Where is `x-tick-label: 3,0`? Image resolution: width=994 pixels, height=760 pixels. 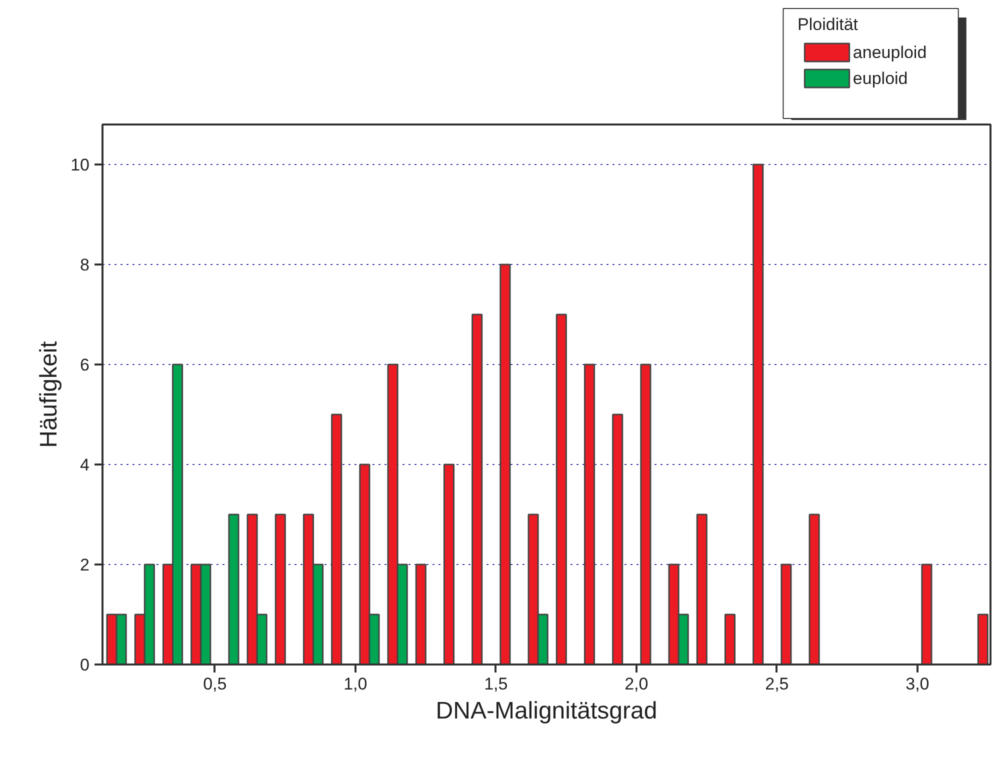 x-tick-label: 3,0 is located at coordinates (918, 684).